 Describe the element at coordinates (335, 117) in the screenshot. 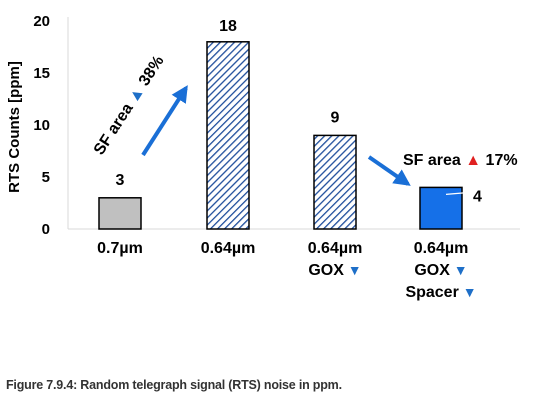

I see `data-label-2: 9` at that location.